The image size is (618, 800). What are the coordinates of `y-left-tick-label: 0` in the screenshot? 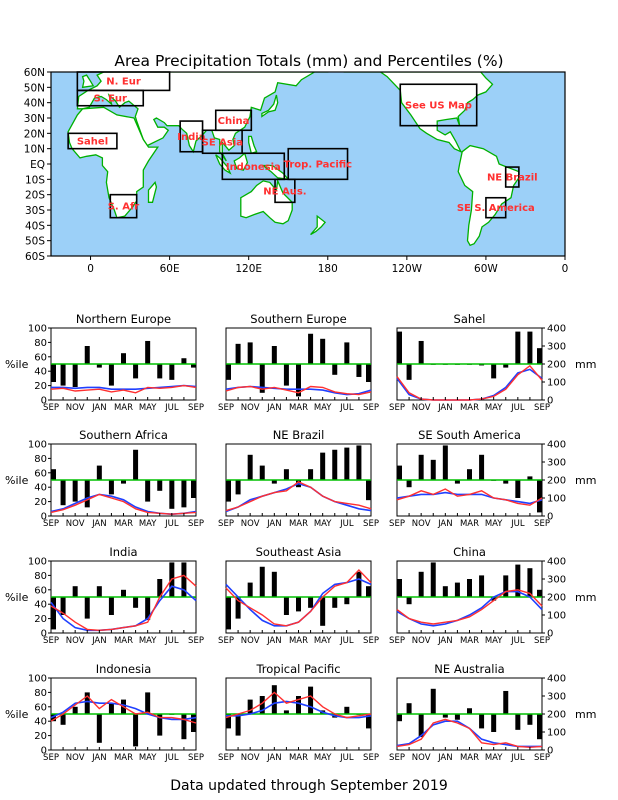 It's located at (44, 517).